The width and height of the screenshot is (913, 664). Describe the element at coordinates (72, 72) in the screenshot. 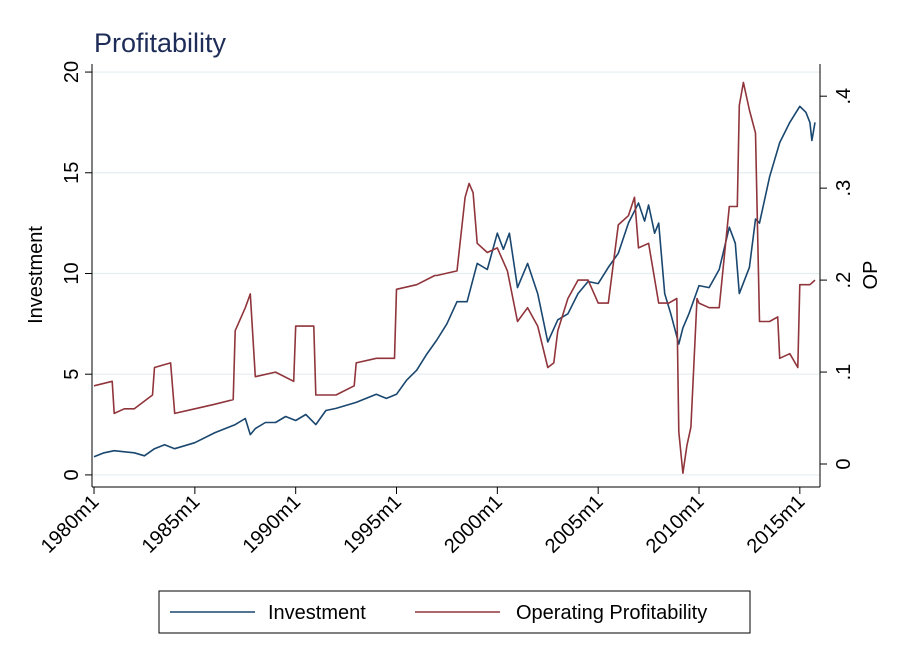

I see `y-tick-label-4: 20` at that location.